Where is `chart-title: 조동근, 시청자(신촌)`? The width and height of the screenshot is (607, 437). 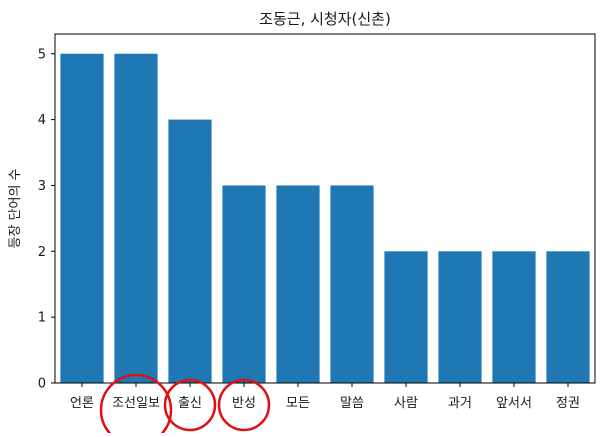 chart-title: 조동근, 시청자(신촌) is located at coordinates (325, 19).